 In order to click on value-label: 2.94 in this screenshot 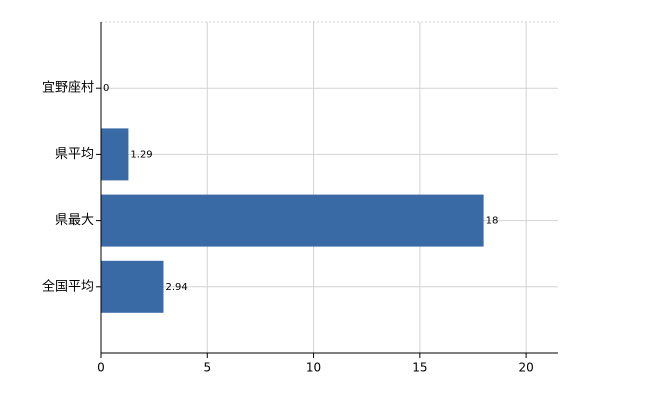, I will do `click(176, 287)`.